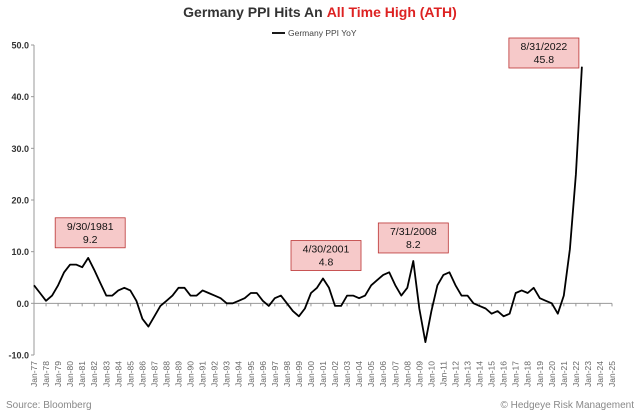 The width and height of the screenshot is (640, 414). Describe the element at coordinates (443, 374) in the screenshot. I see `x-tick-label: Jan-11` at that location.